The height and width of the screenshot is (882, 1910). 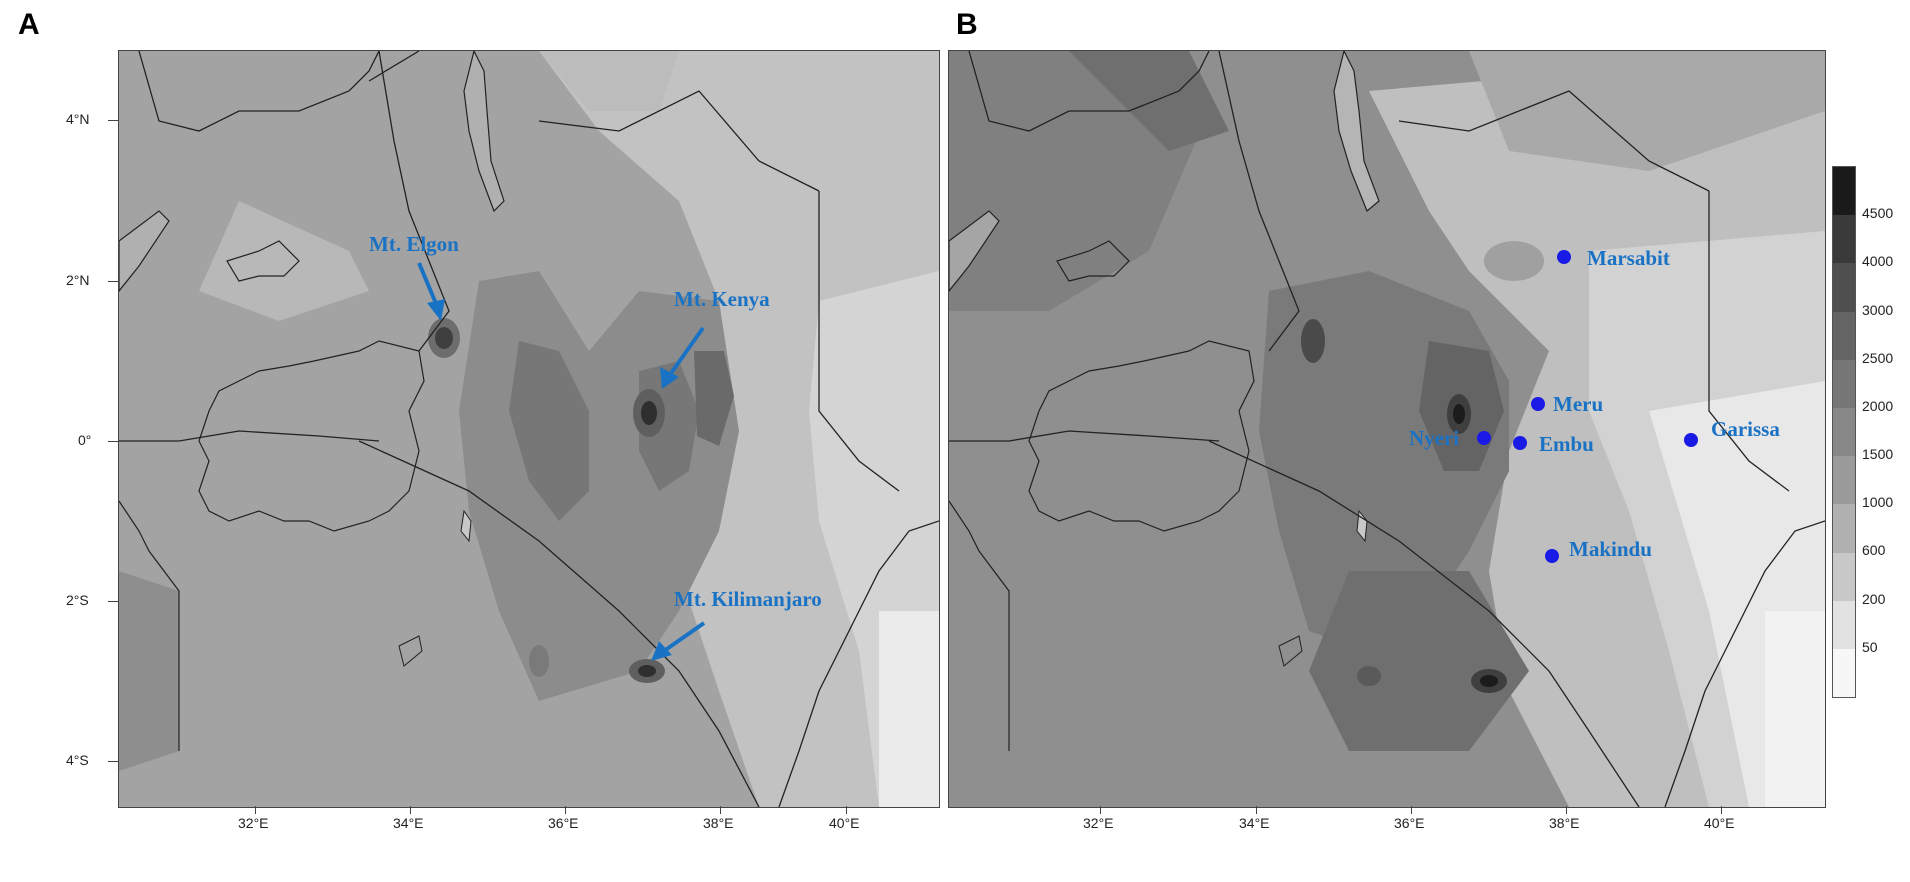 What do you see at coordinates (967, 24) in the screenshot?
I see `panel-letter-b: B` at bounding box center [967, 24].